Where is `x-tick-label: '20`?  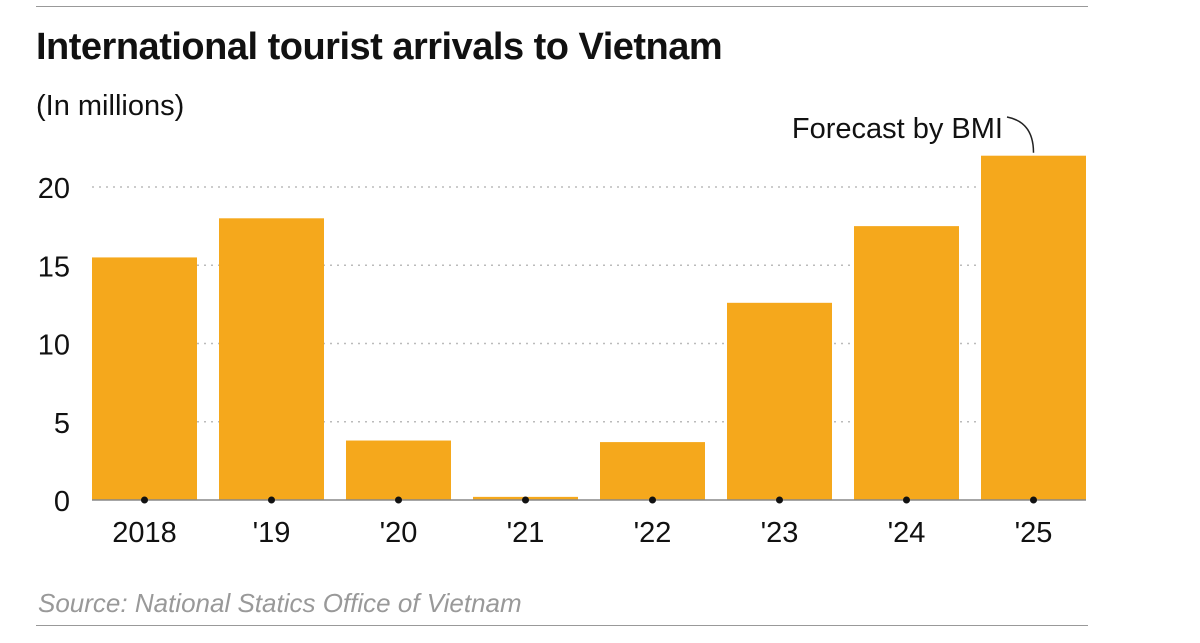 x-tick-label: '20 is located at coordinates (399, 533).